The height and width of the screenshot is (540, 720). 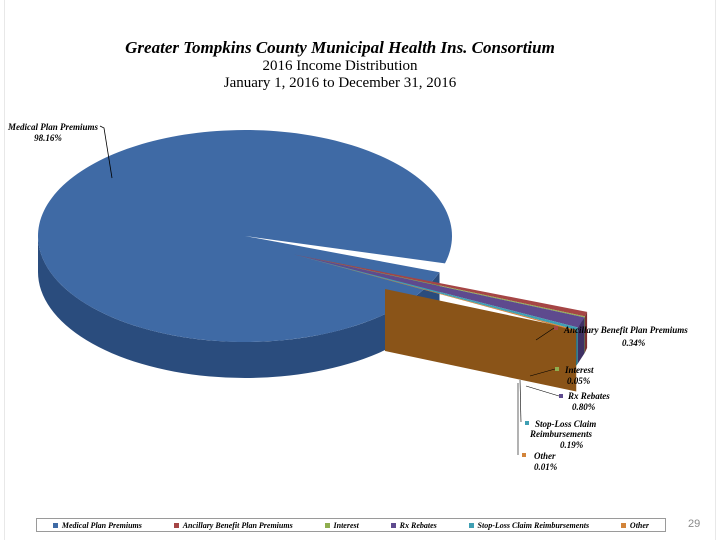 What do you see at coordinates (340, 83) in the screenshot?
I see `chart-date-range: January 1, 2016 to December 31, 2016` at bounding box center [340, 83].